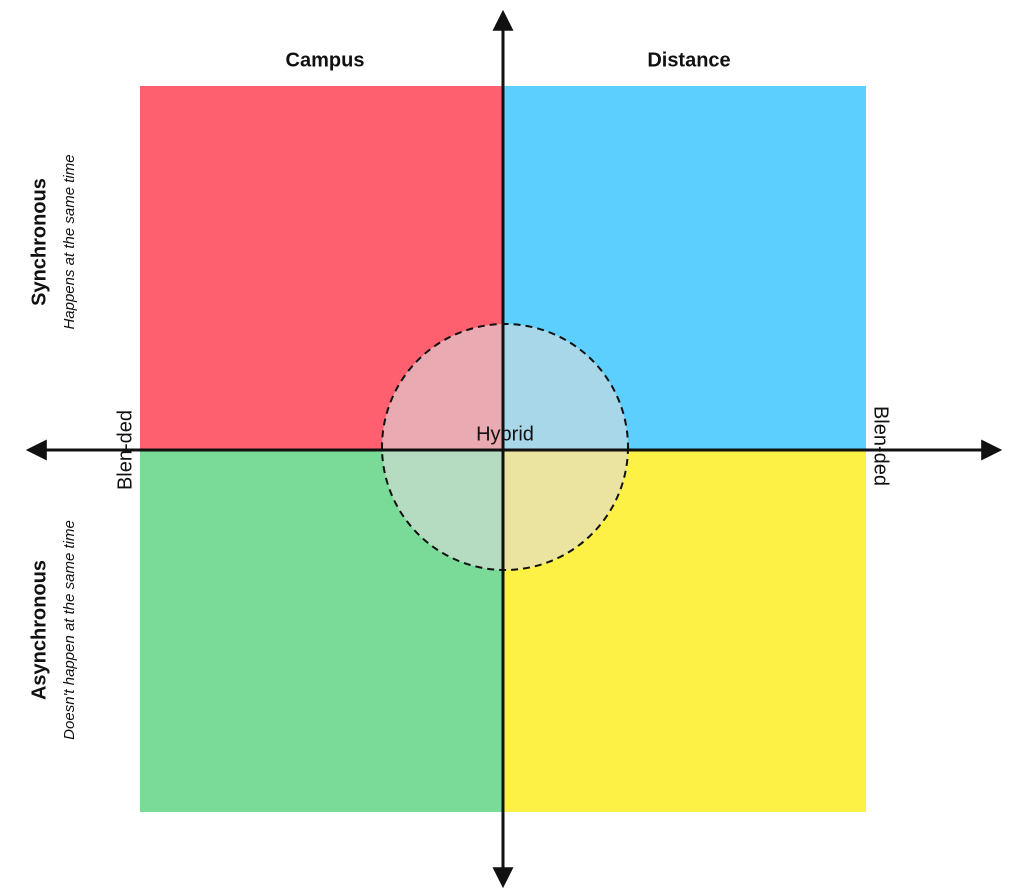 The width and height of the screenshot is (1024, 892). What do you see at coordinates (39, 630) in the screenshot?
I see `row-title: Asynchronous` at bounding box center [39, 630].